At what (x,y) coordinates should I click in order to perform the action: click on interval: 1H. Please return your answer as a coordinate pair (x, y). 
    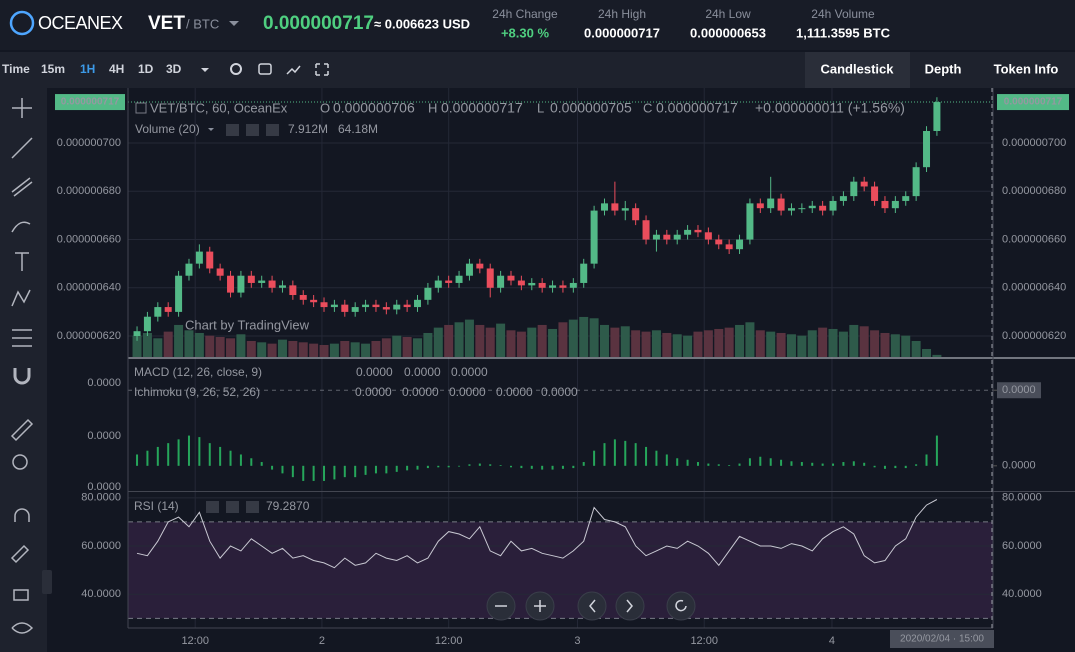
    Looking at the image, I should click on (87, 69).